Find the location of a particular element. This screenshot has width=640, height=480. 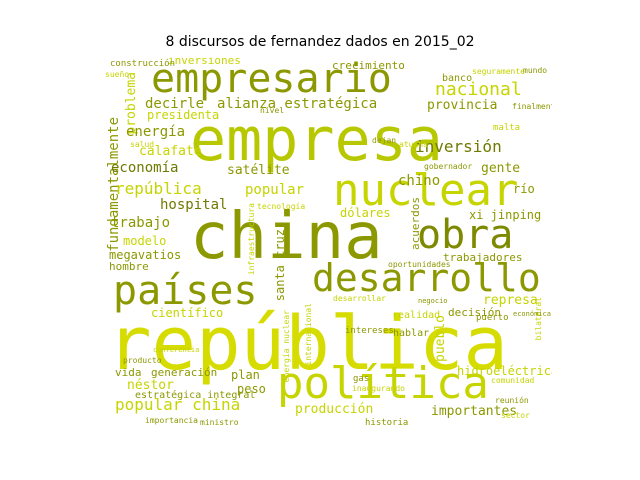

word-cloud-word: finalmente is located at coordinates (532, 106).